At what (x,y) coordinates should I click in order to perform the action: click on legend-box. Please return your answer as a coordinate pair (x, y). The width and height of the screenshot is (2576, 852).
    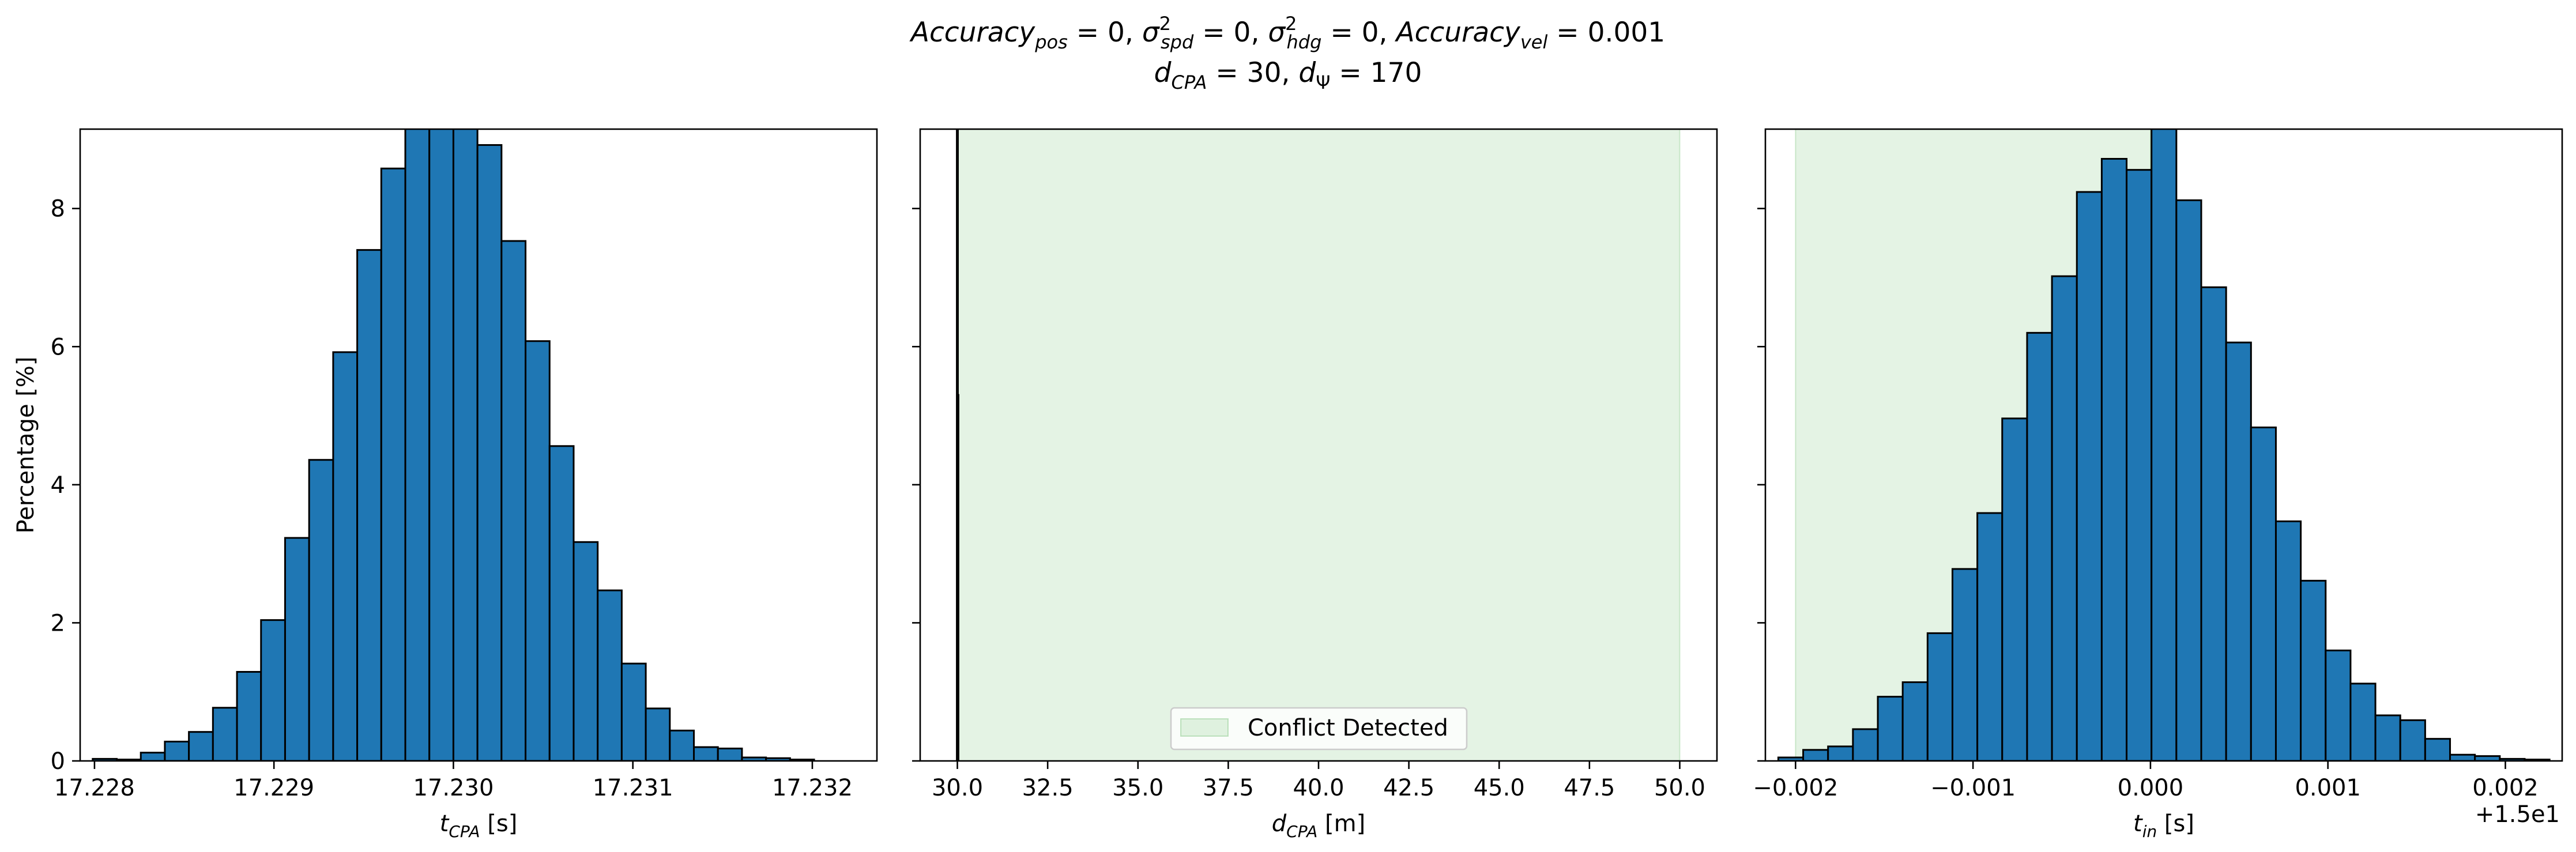
    Looking at the image, I should click on (1319, 729).